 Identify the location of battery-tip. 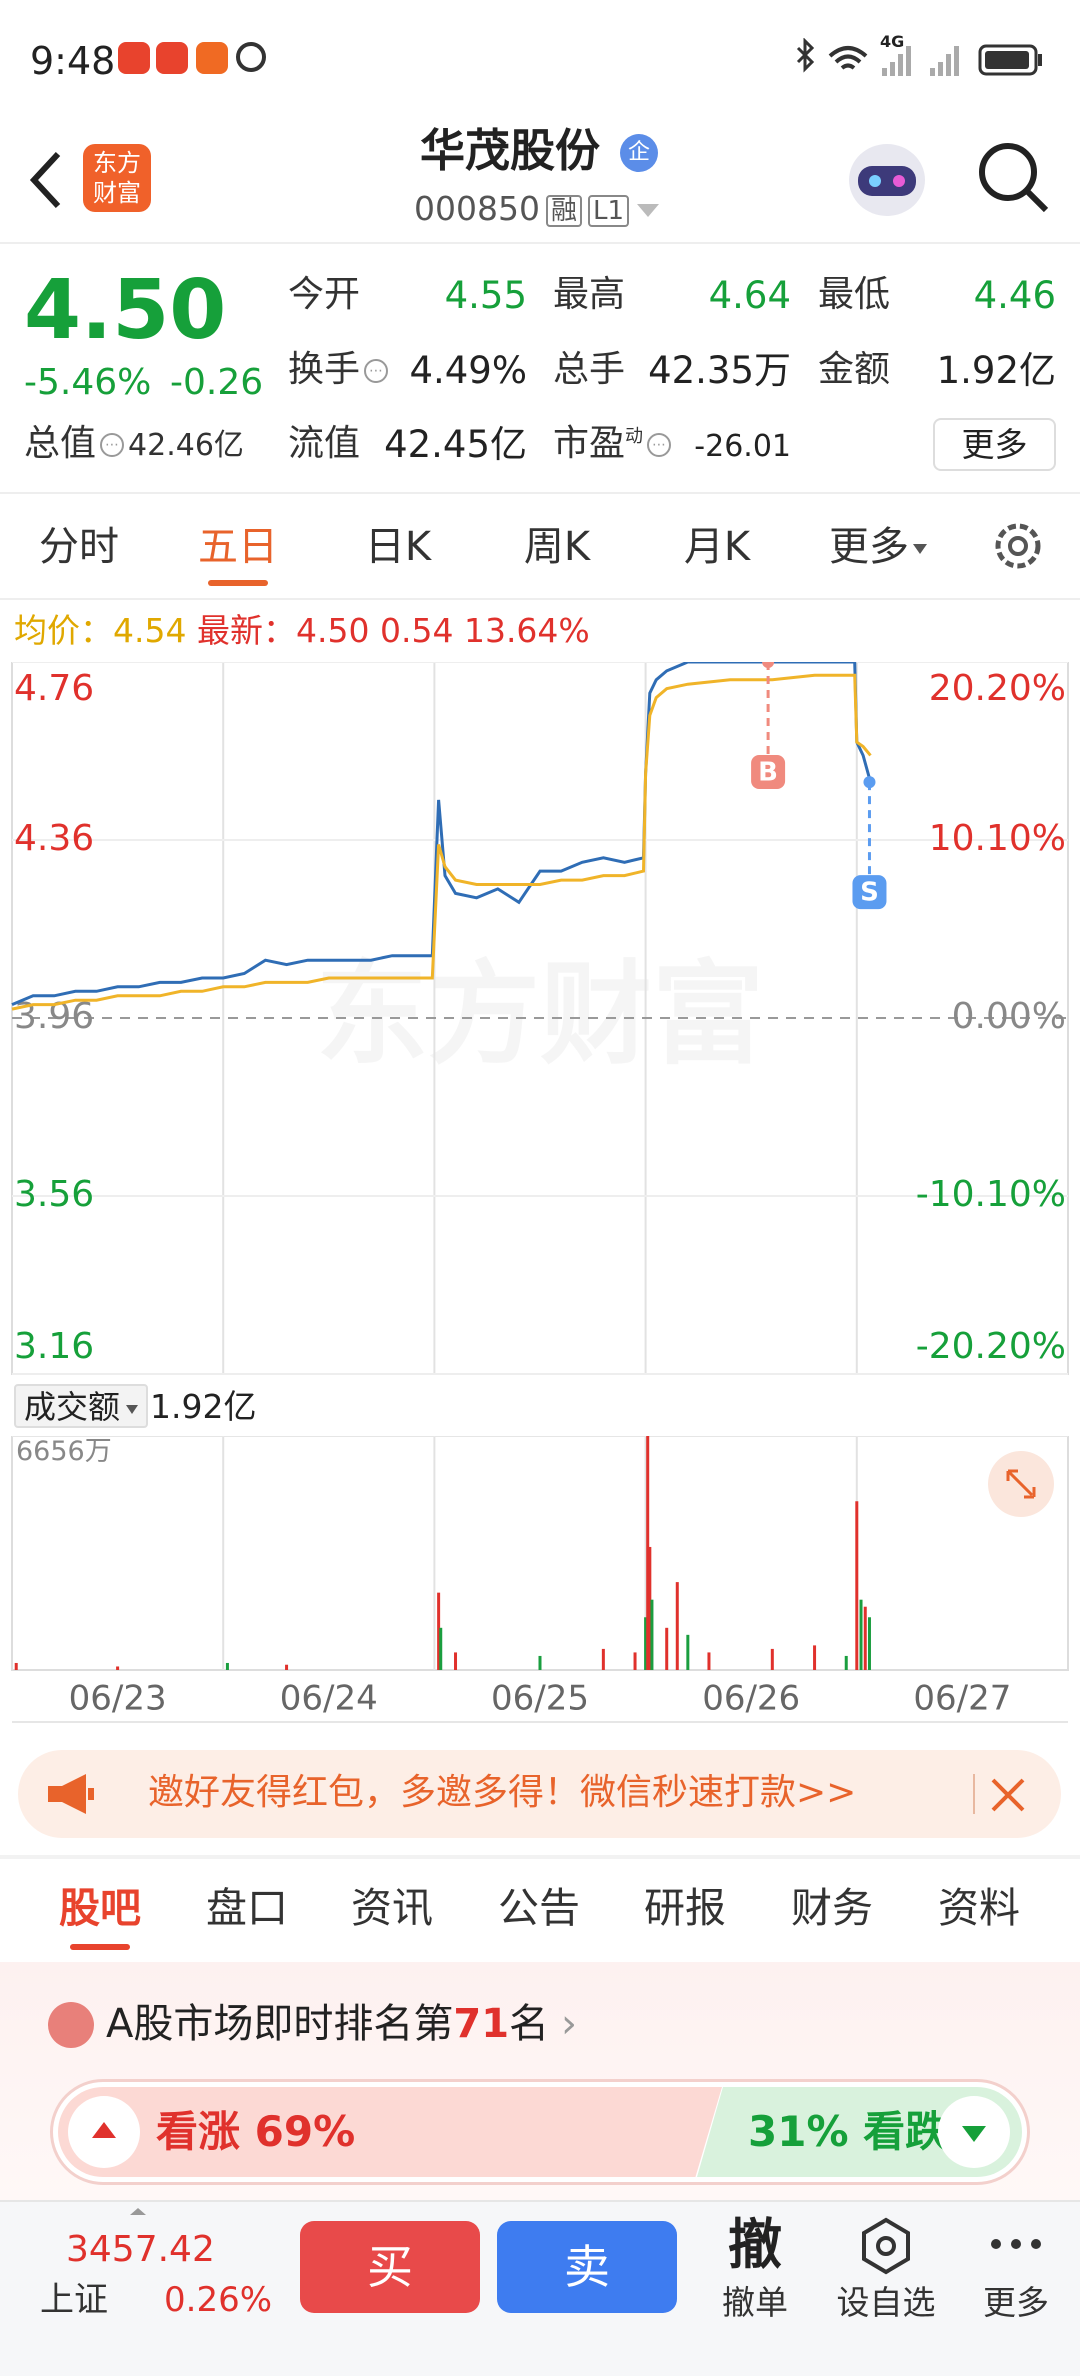
(1040, 60).